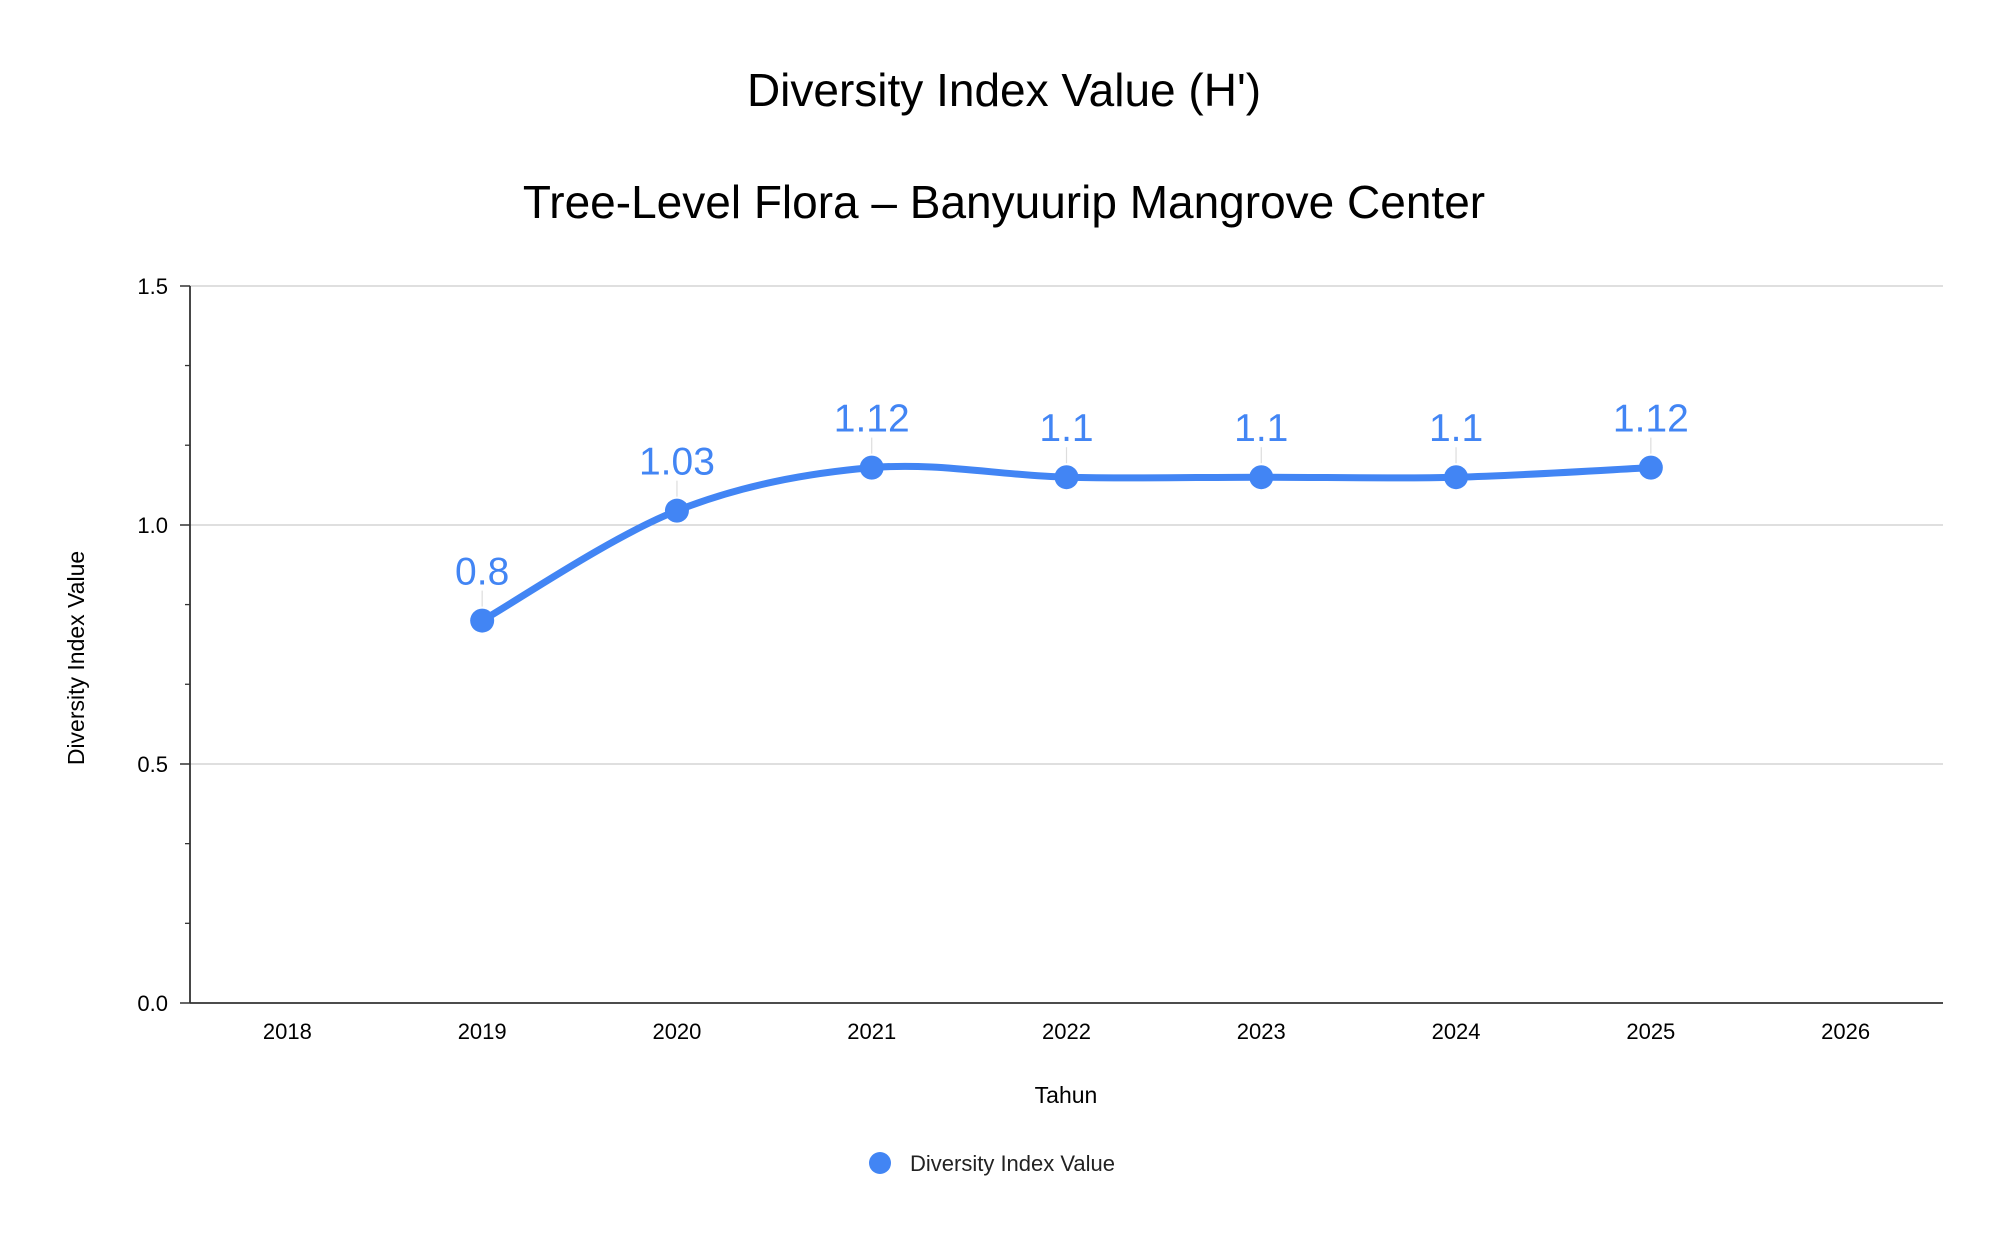 The height and width of the screenshot is (1234, 1994). What do you see at coordinates (152, 764) in the screenshot?
I see `y-tick-label: 0.5` at bounding box center [152, 764].